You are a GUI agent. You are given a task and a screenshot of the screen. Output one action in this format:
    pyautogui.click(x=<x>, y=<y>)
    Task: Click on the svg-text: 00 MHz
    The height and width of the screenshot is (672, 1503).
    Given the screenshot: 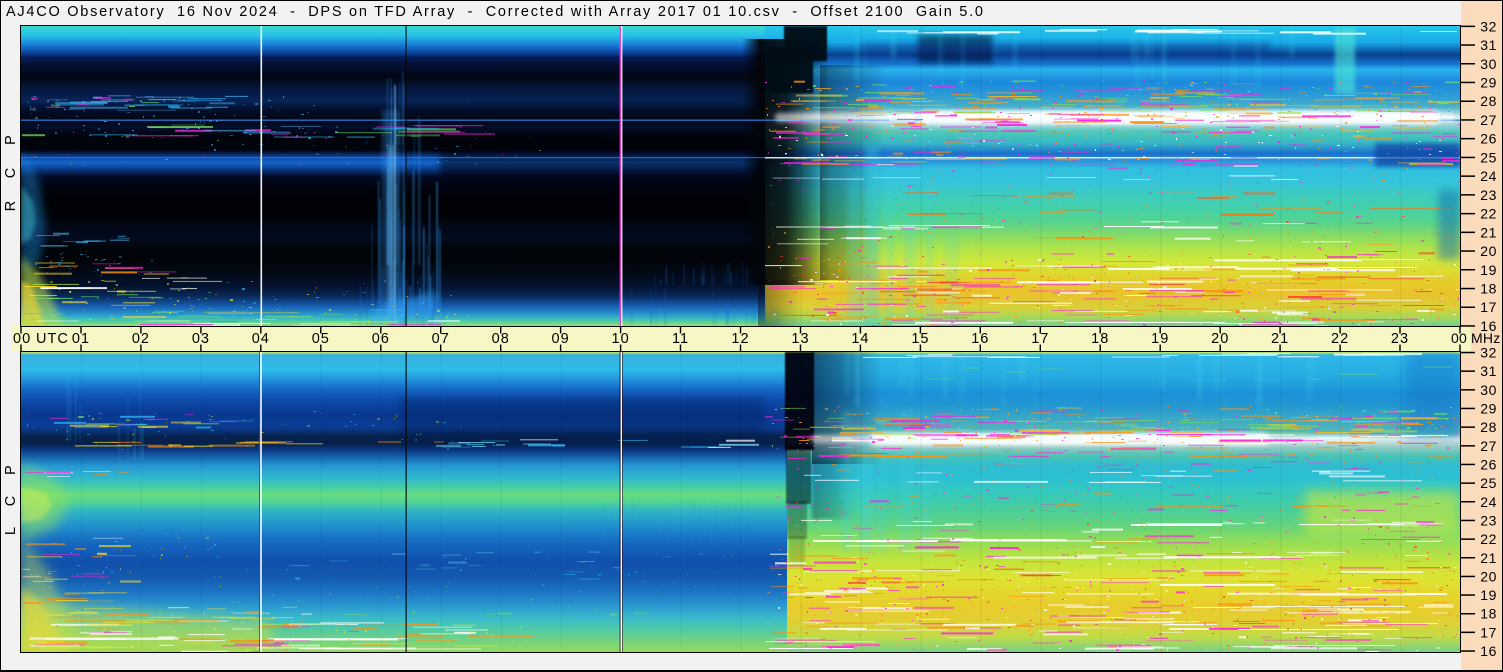 What is the action you would take?
    pyautogui.click(x=1475, y=338)
    